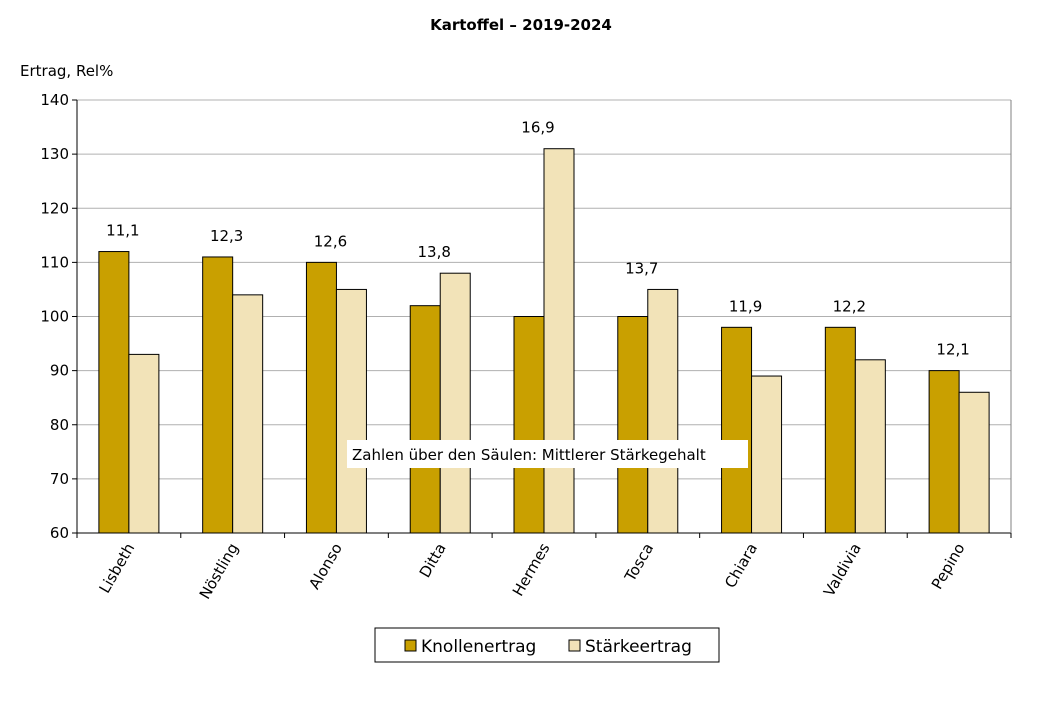  Describe the element at coordinates (559, 341) in the screenshot. I see `bar-staerkeertrag-hermes` at that location.